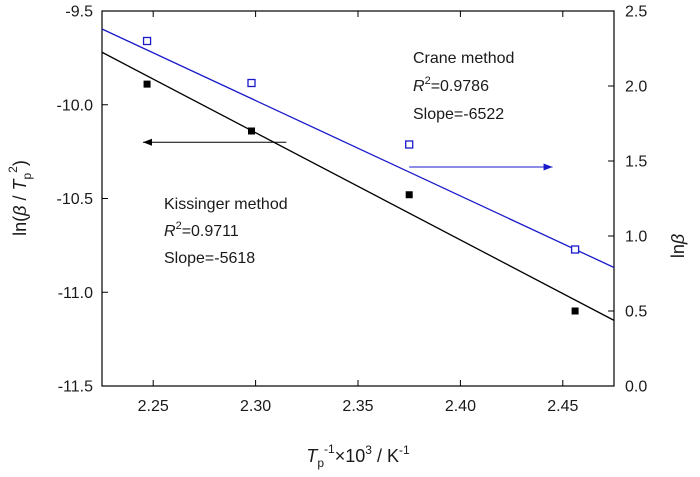  What do you see at coordinates (481, 167) in the screenshot?
I see `crane-axis-arrow` at bounding box center [481, 167].